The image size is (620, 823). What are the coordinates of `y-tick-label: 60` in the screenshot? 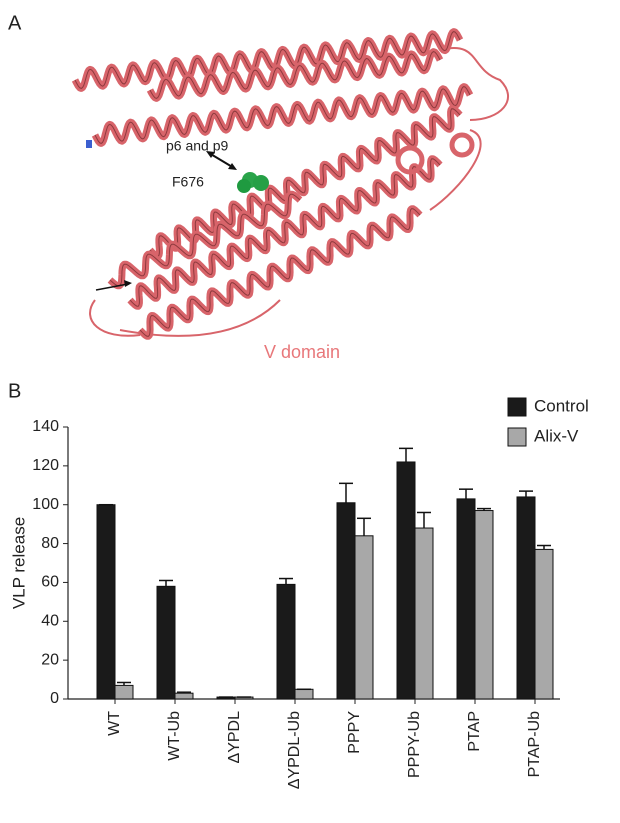 It's located at (50, 582).